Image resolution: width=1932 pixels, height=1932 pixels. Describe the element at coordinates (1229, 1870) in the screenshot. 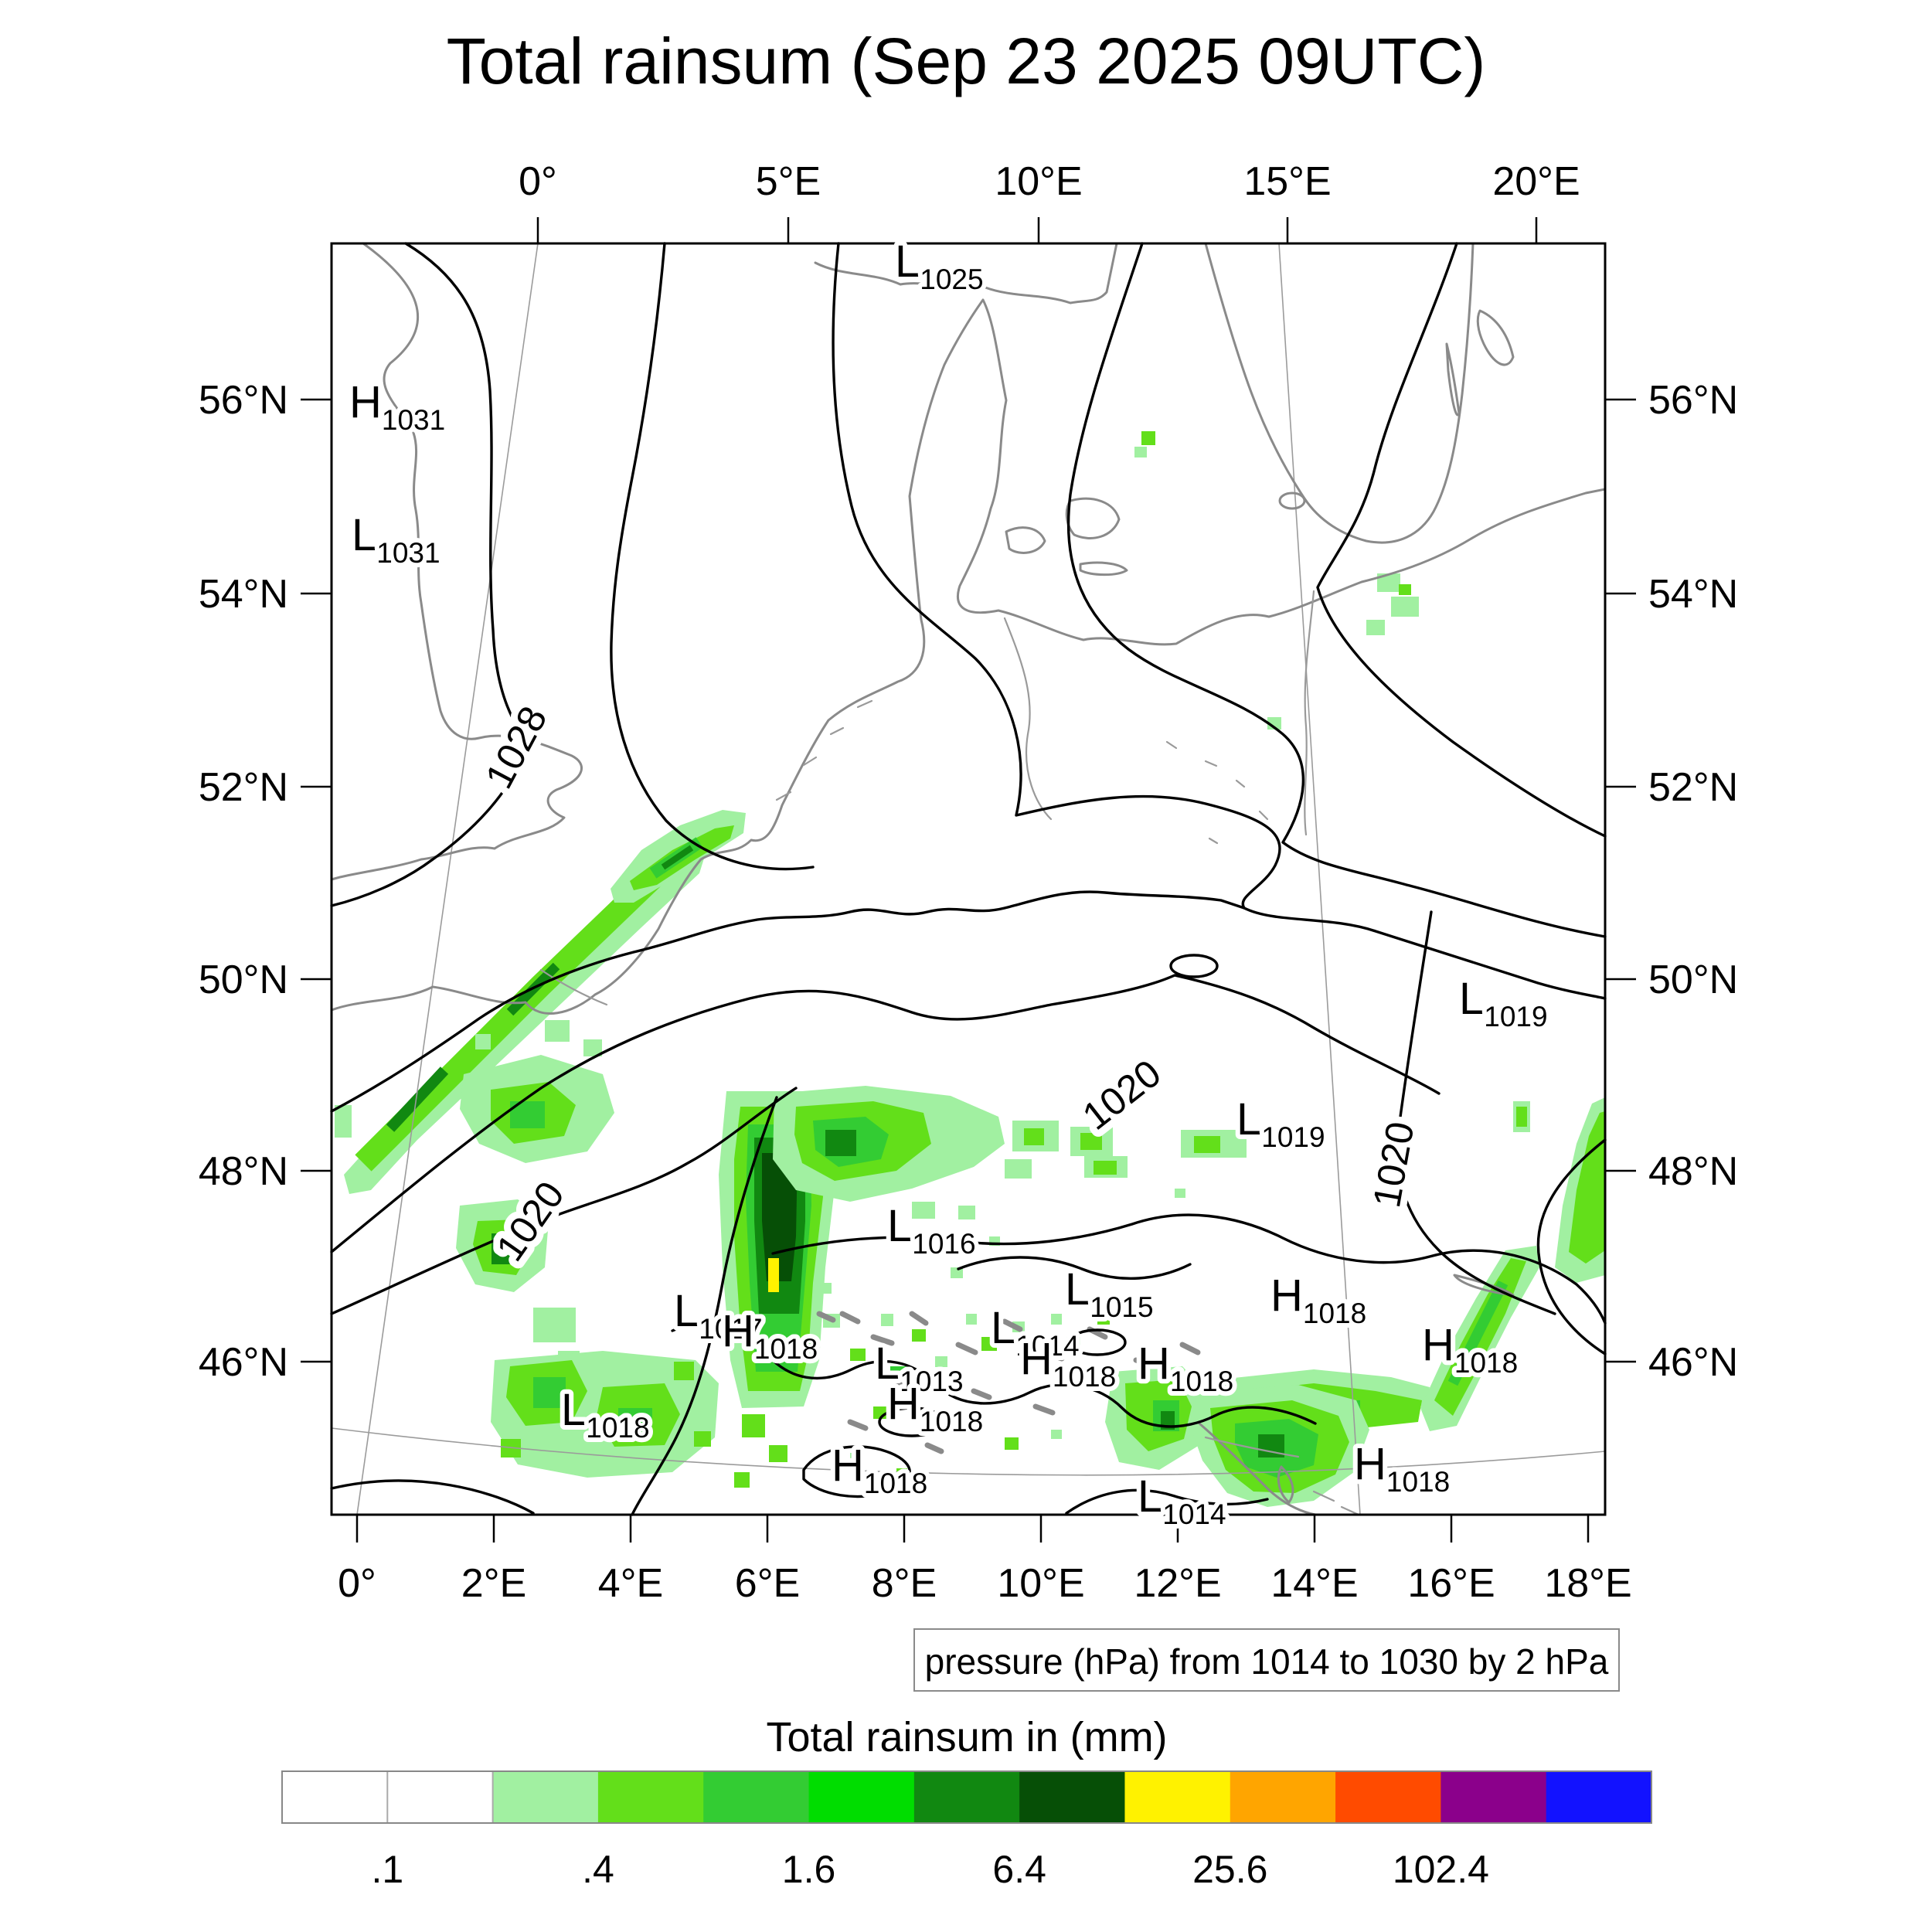

I see `legend-tick-label: 25.6` at that location.